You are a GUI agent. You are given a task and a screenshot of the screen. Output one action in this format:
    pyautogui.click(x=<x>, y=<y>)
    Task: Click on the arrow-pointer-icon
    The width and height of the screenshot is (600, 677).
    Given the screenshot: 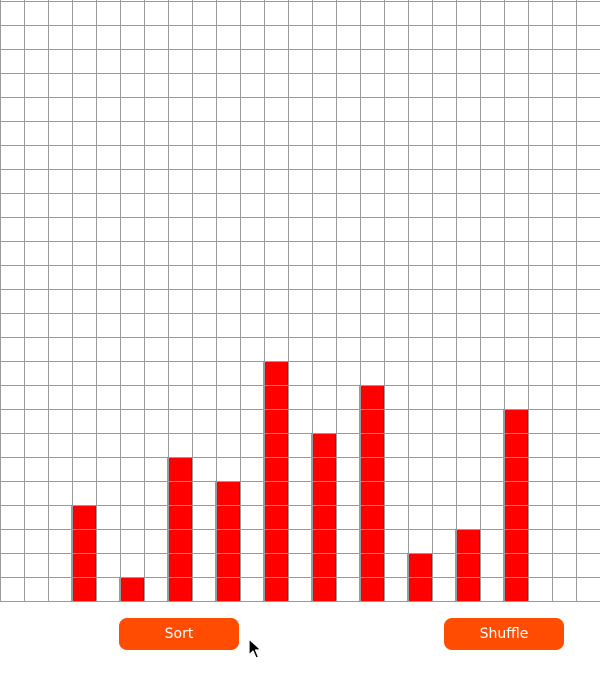 What is the action you would take?
    pyautogui.click(x=255, y=648)
    